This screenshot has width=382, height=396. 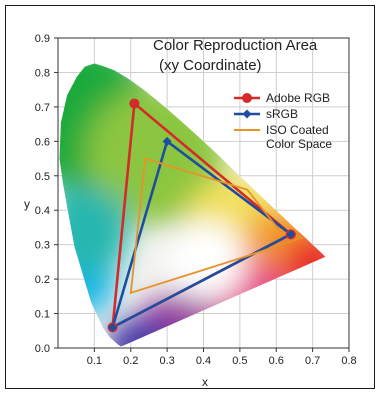 What do you see at coordinates (205, 382) in the screenshot?
I see `x-axis-title: x` at bounding box center [205, 382].